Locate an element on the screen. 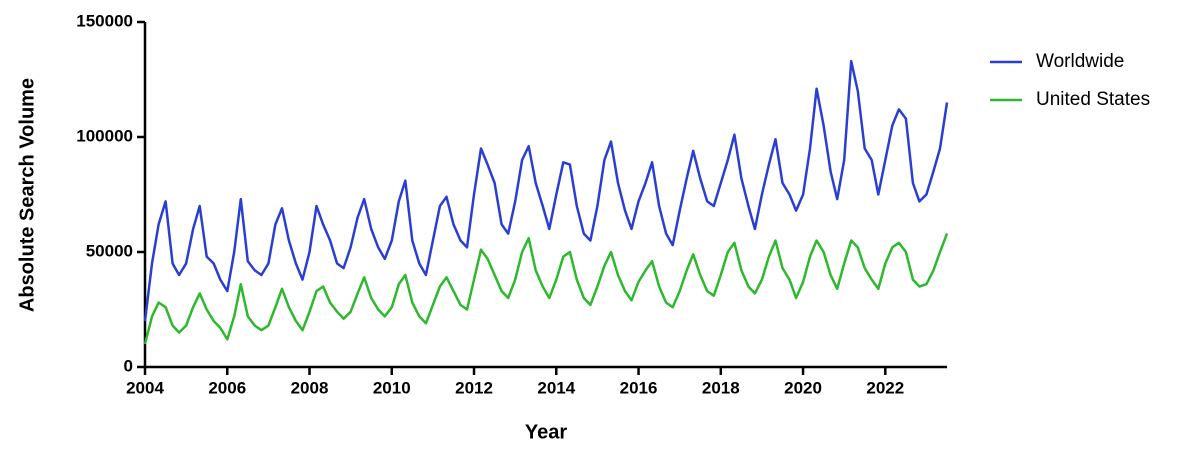  legend-label: United States is located at coordinates (1093, 99).